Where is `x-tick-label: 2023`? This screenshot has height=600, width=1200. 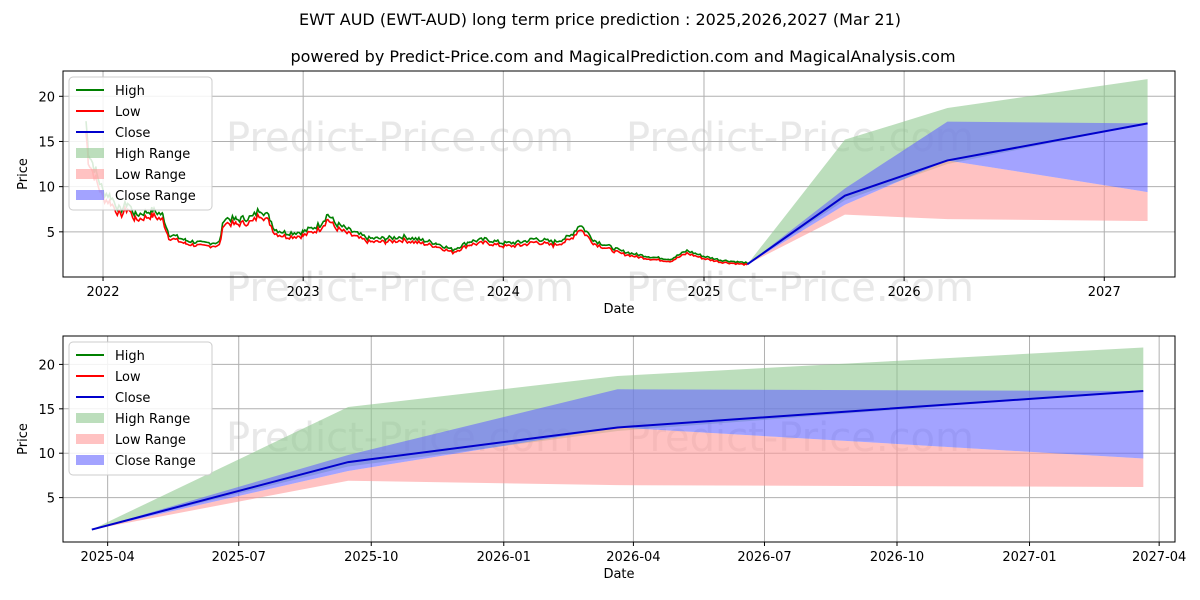
x-tick-label: 2023 is located at coordinates (303, 292).